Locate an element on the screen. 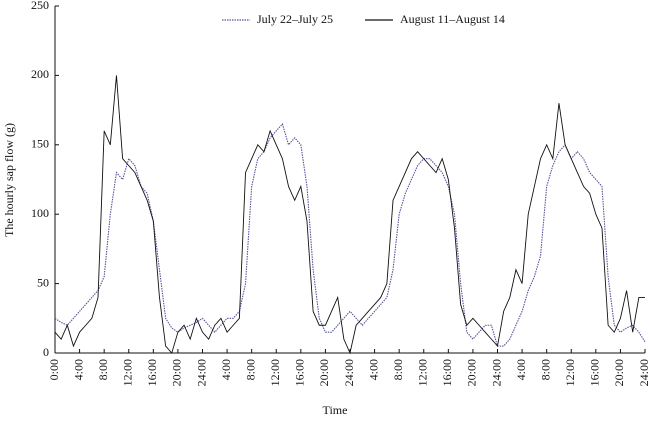 The image size is (650, 424). y-tick-label: 100 is located at coordinates (40, 213).